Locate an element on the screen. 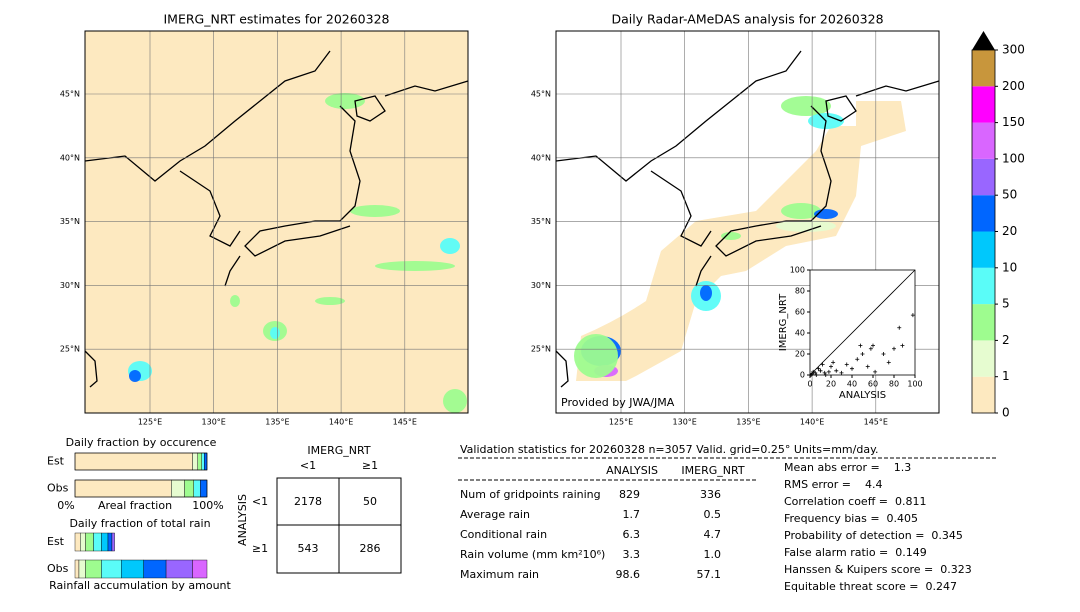 This screenshot has height=612, width=1080. axis-label: Areal fraction is located at coordinates (135, 505).